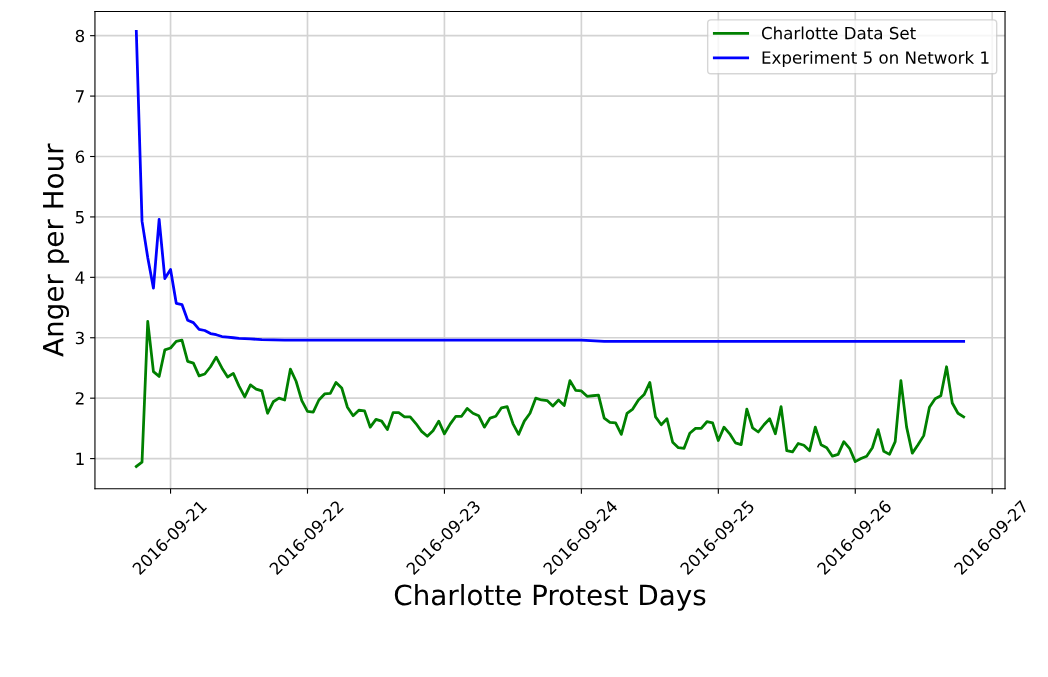 The width and height of the screenshot is (1048, 677). Describe the element at coordinates (79, 338) in the screenshot. I see `y-tick-label: 3` at that location.